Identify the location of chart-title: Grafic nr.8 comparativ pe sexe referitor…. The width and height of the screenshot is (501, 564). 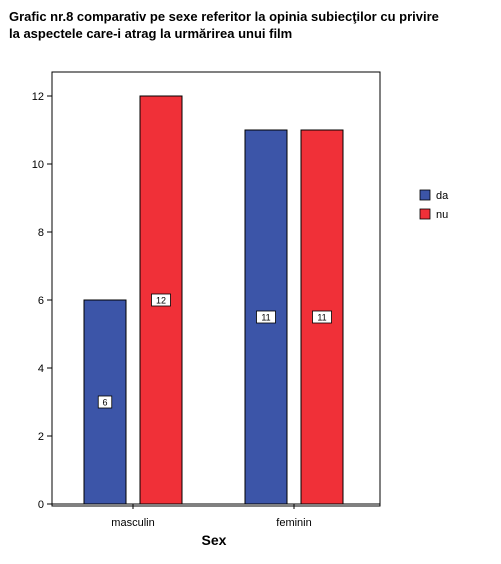
(224, 25).